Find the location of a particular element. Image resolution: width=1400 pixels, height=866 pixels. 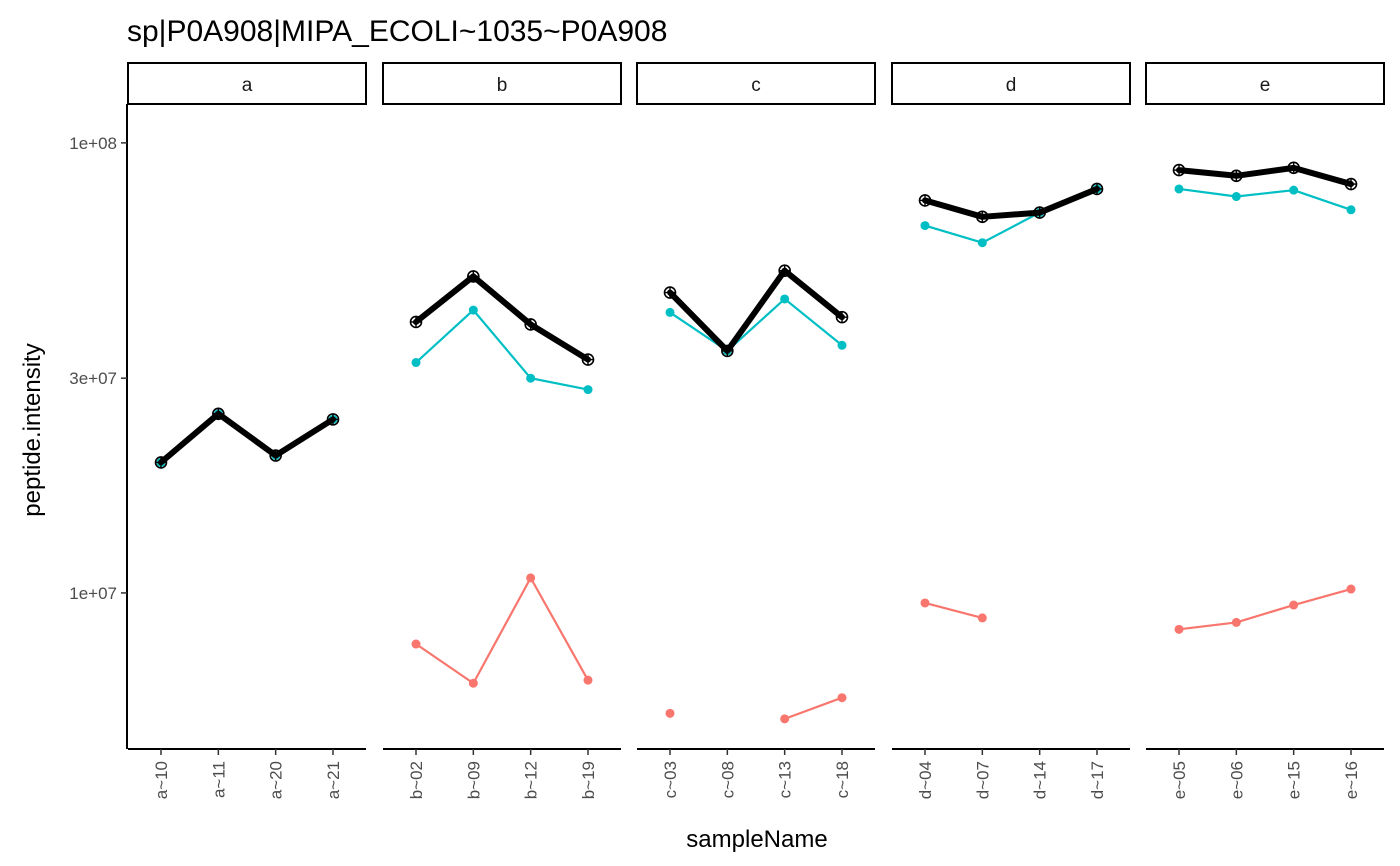

facet-strip-label: a is located at coordinates (247, 85).